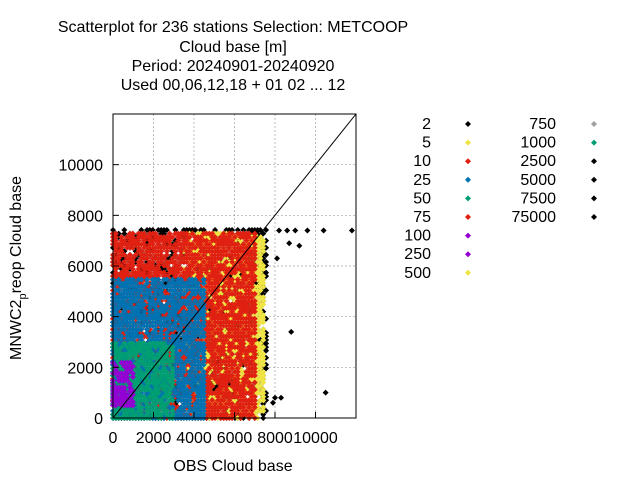  I want to click on legend-label: 1000, so click(538, 143).